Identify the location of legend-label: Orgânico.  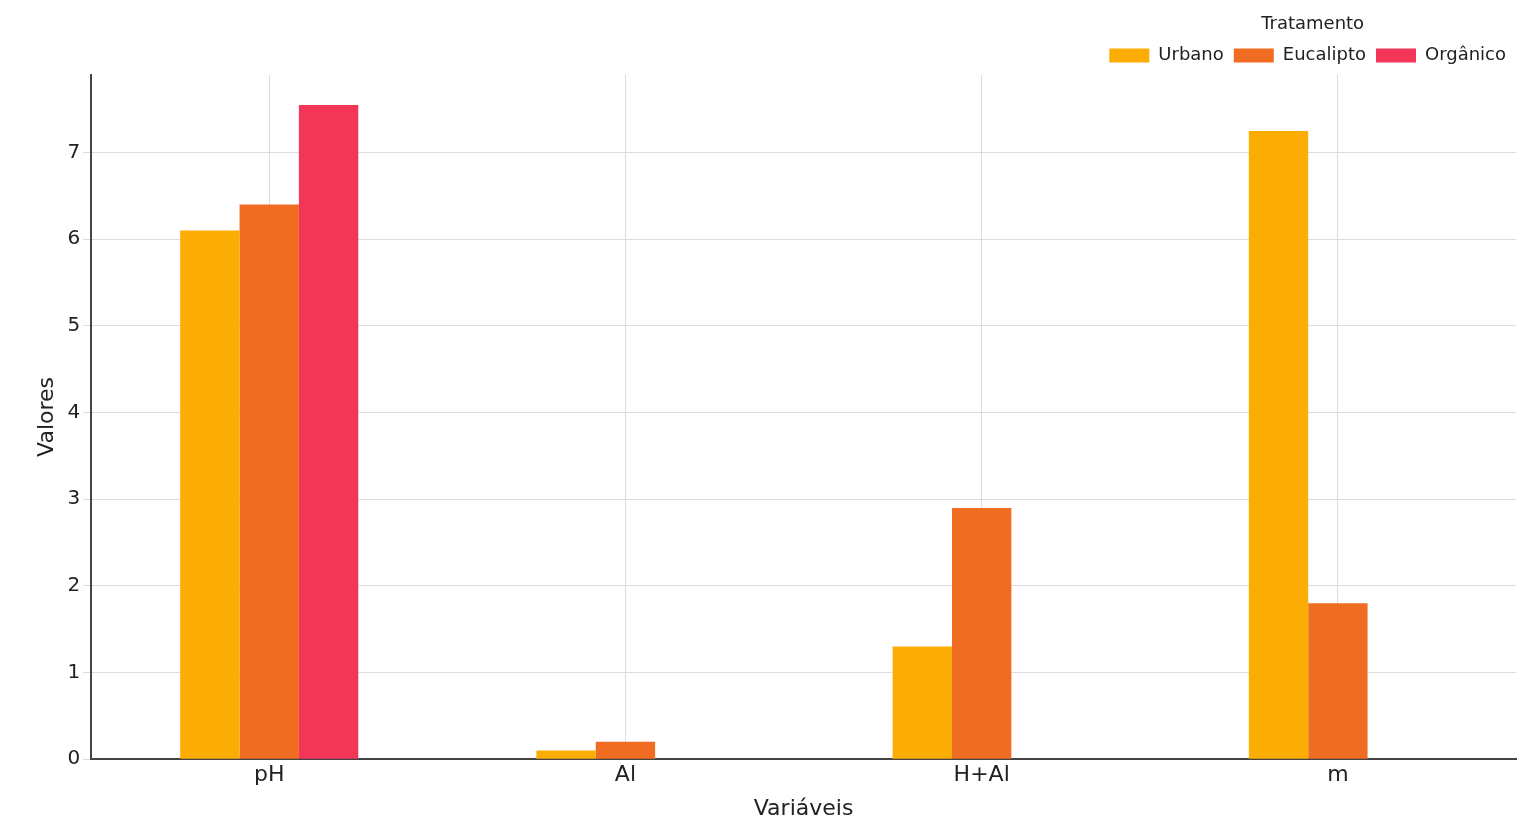
(1465, 54).